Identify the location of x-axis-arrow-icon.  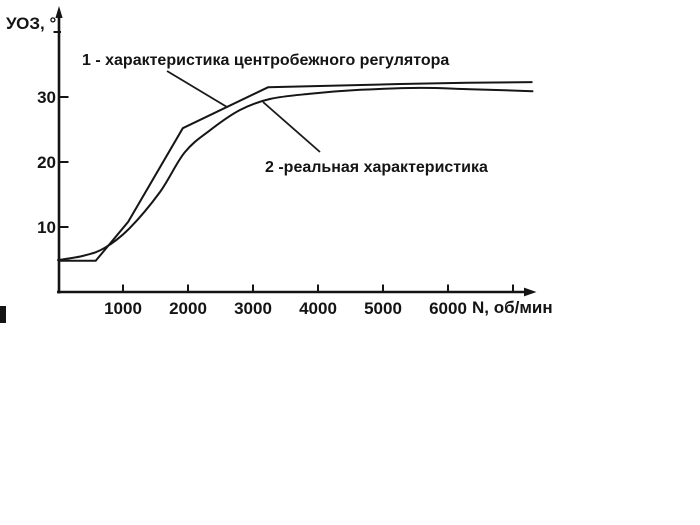
(530, 292).